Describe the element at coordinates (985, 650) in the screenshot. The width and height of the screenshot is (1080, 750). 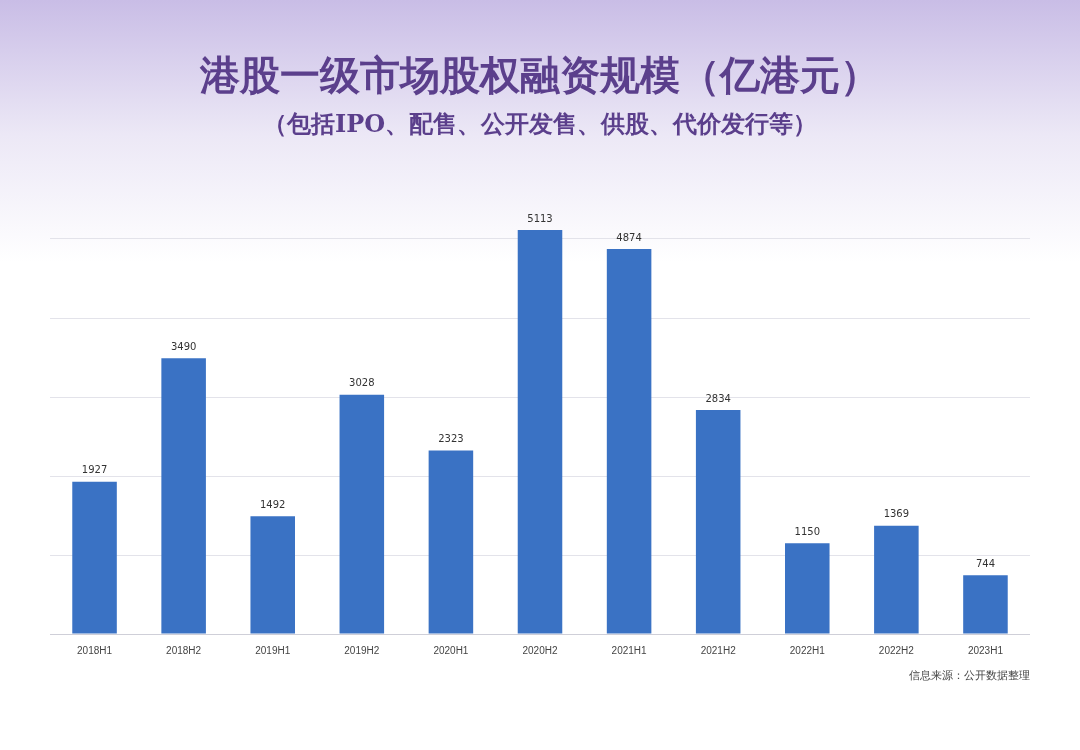
I see `x-tick-label: 2023H1` at that location.